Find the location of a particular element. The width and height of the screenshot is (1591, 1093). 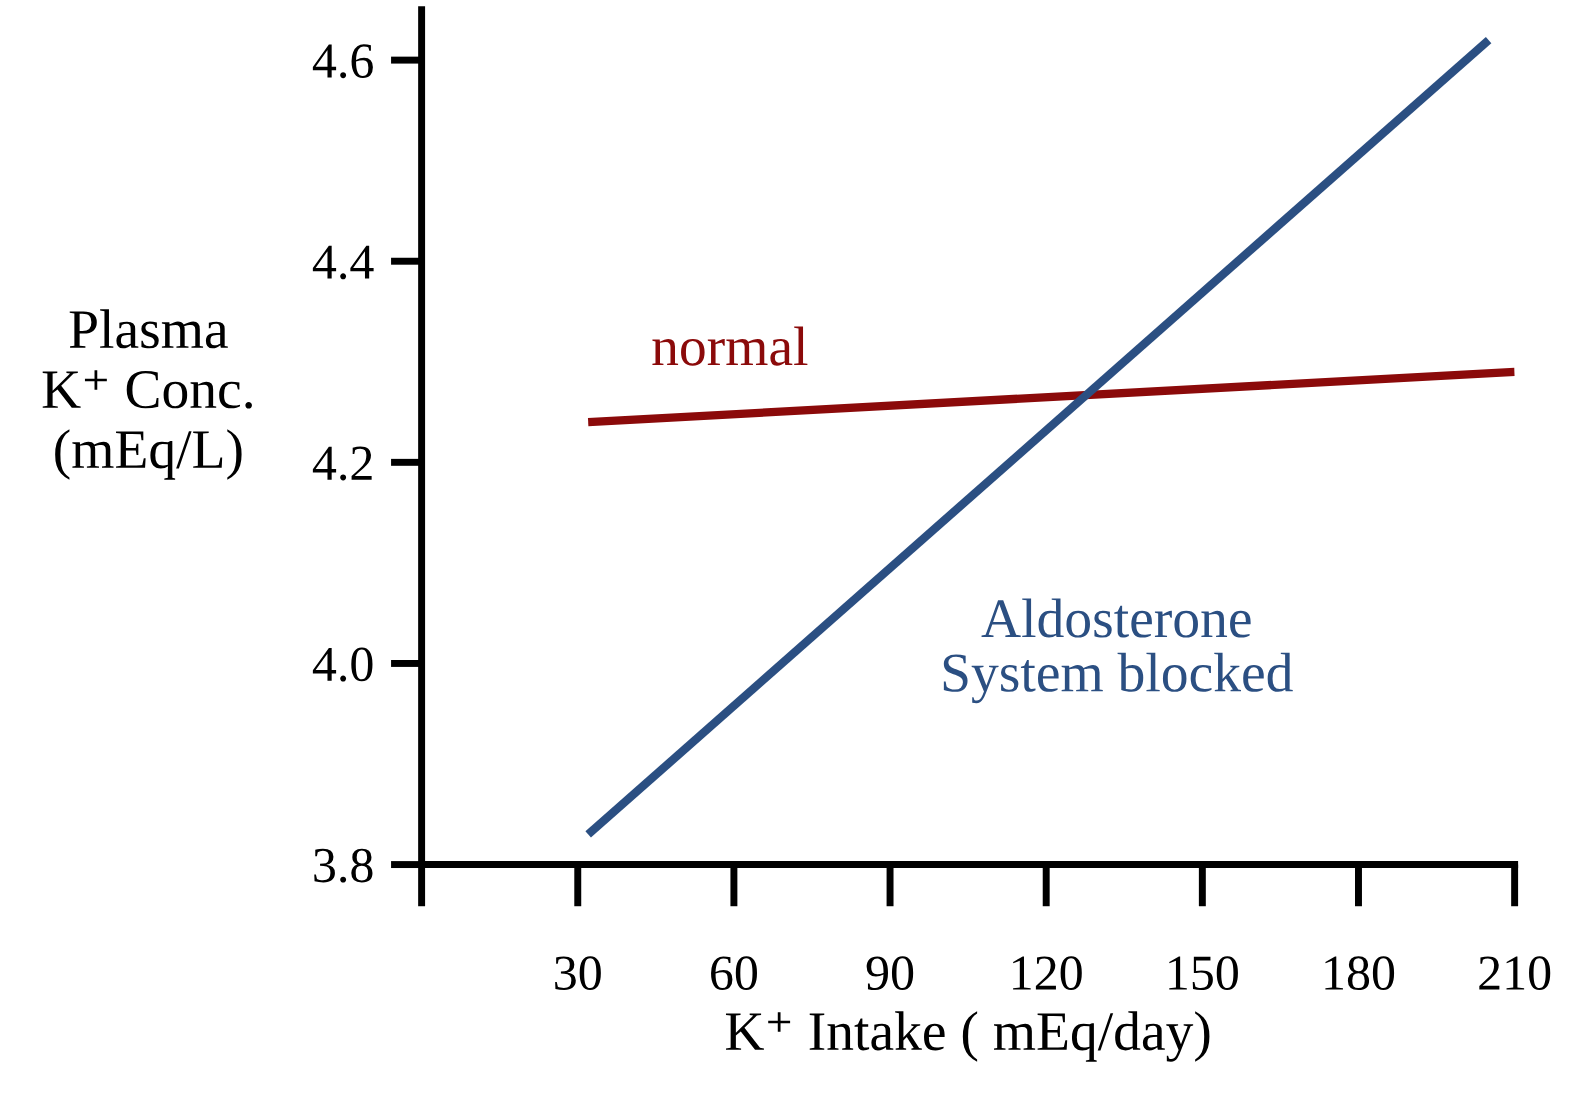

x-tick-label: 60 is located at coordinates (734, 973).